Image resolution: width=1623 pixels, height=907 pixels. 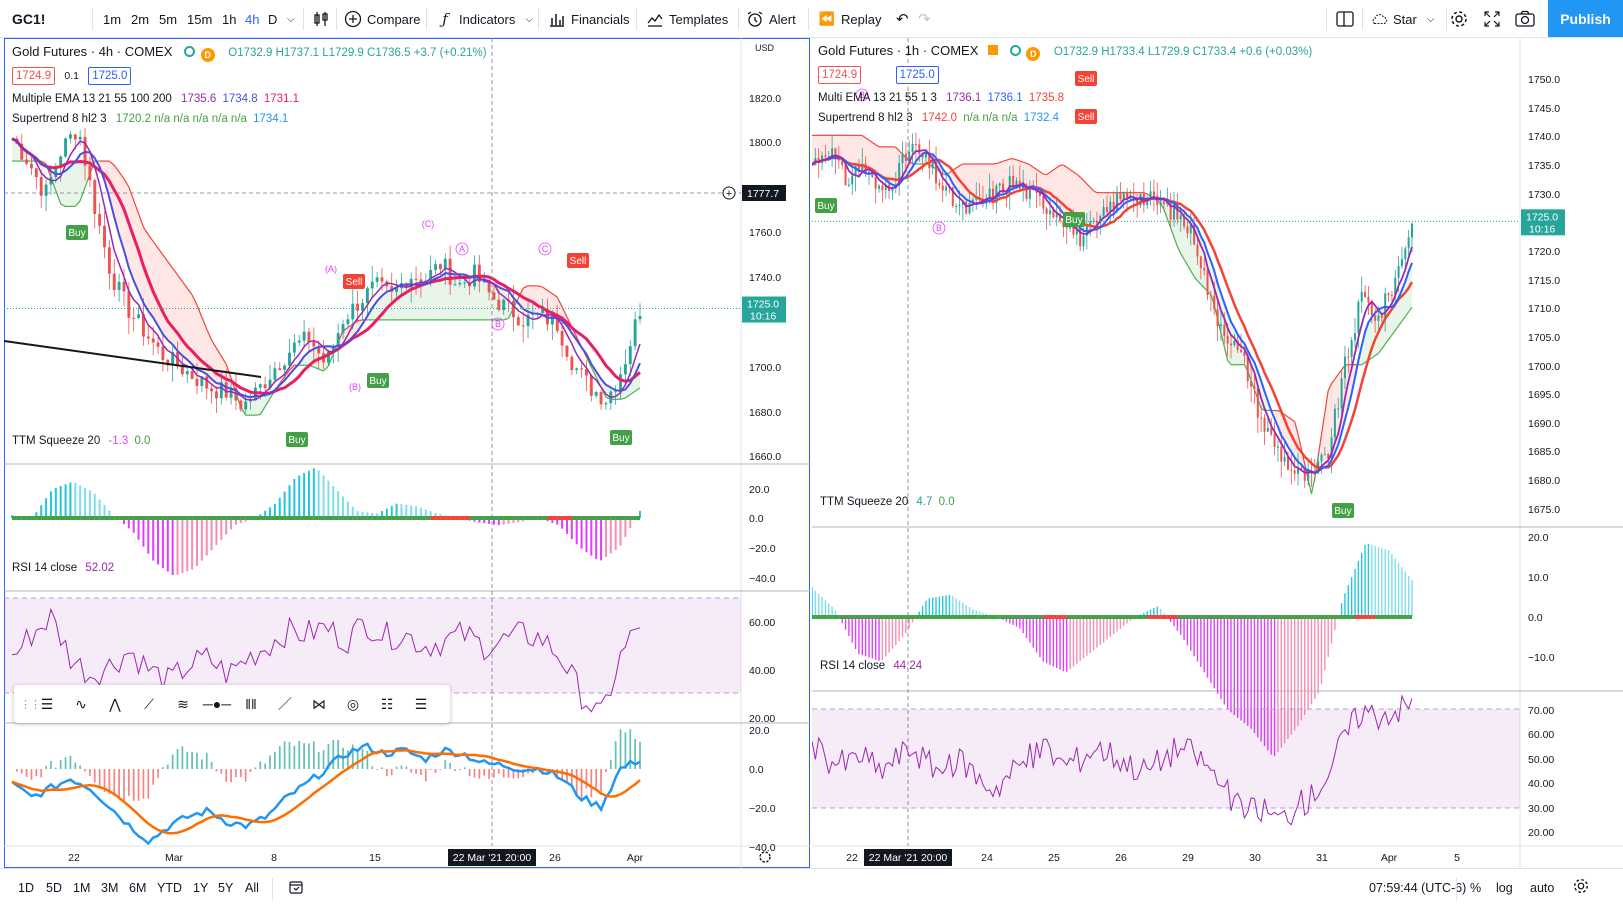 I want to click on right-rsi-legend: RSI 14 close 44.24, so click(x=871, y=666).